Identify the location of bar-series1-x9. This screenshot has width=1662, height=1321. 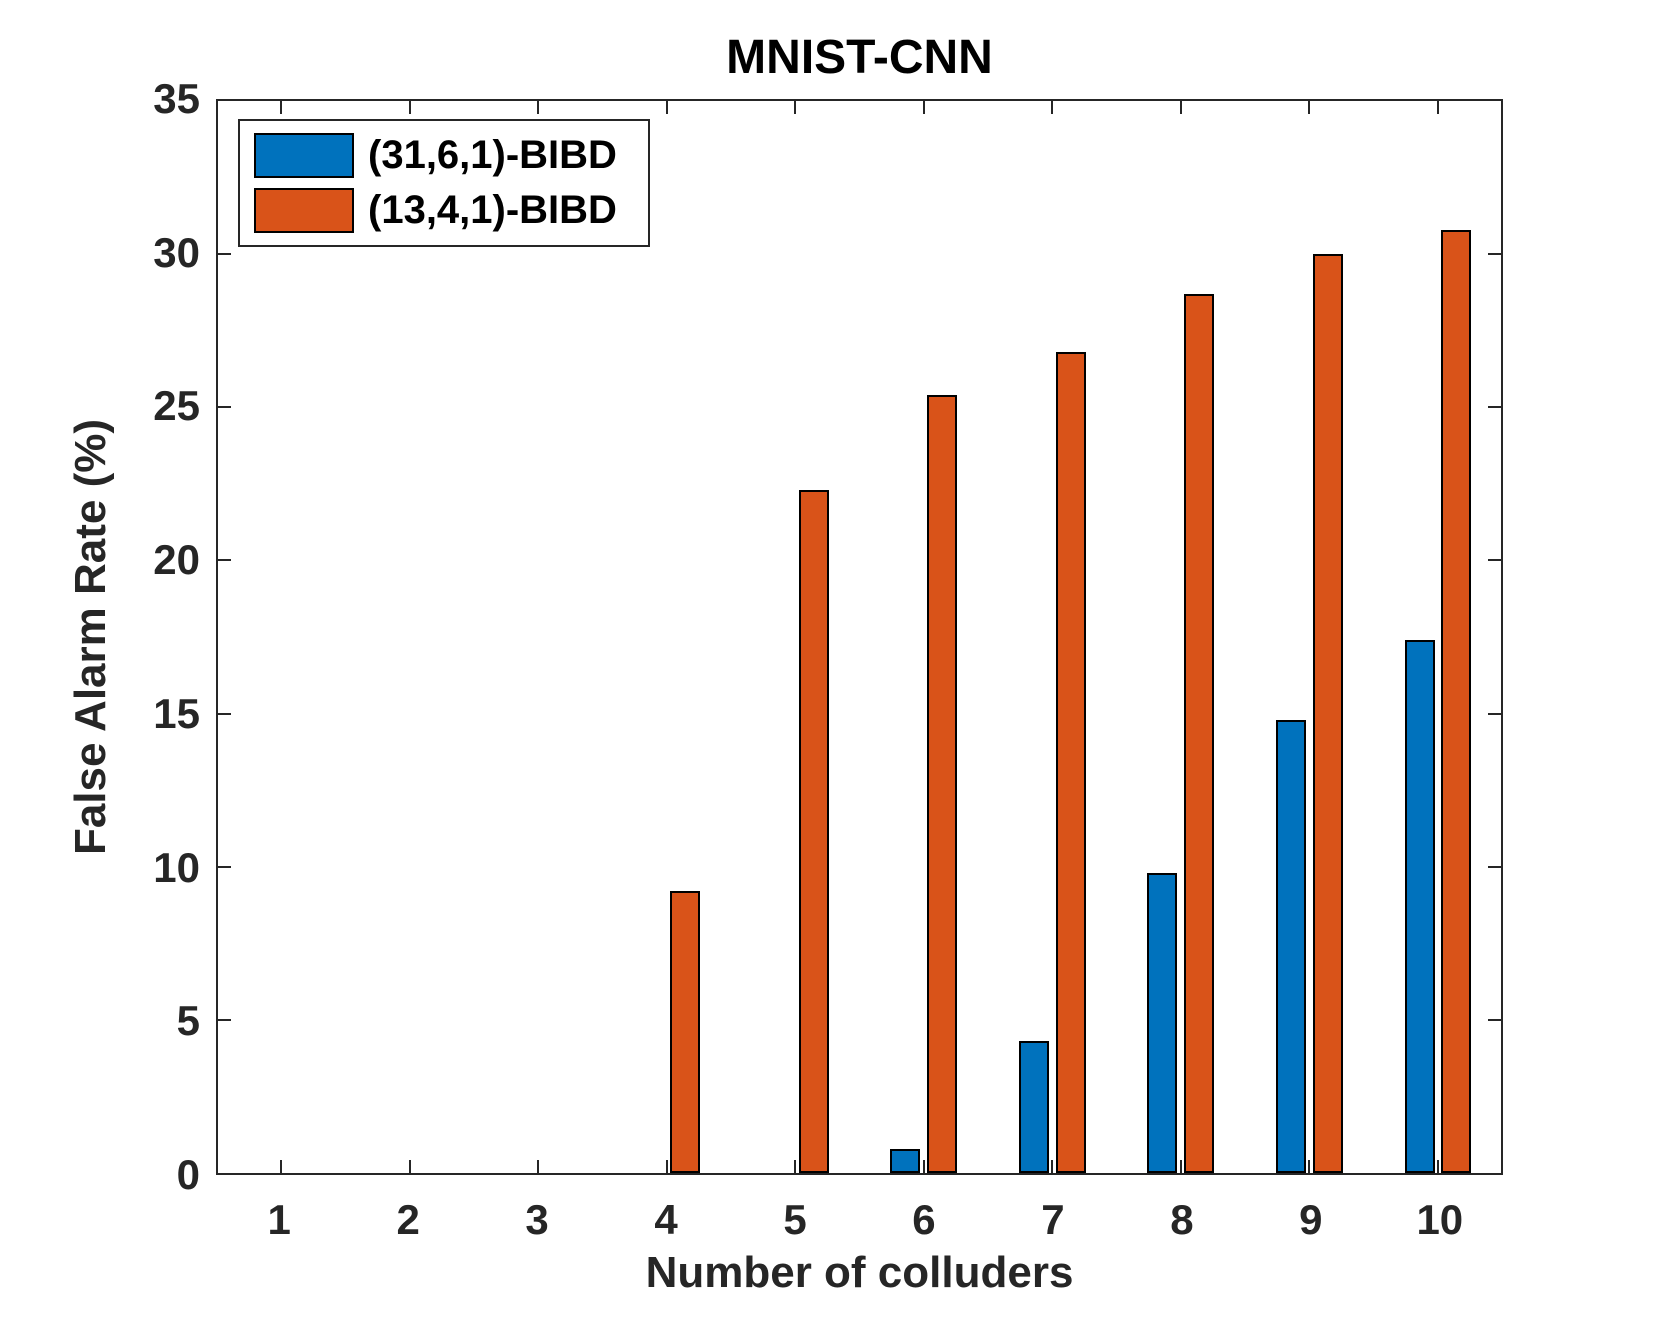
(1327, 713).